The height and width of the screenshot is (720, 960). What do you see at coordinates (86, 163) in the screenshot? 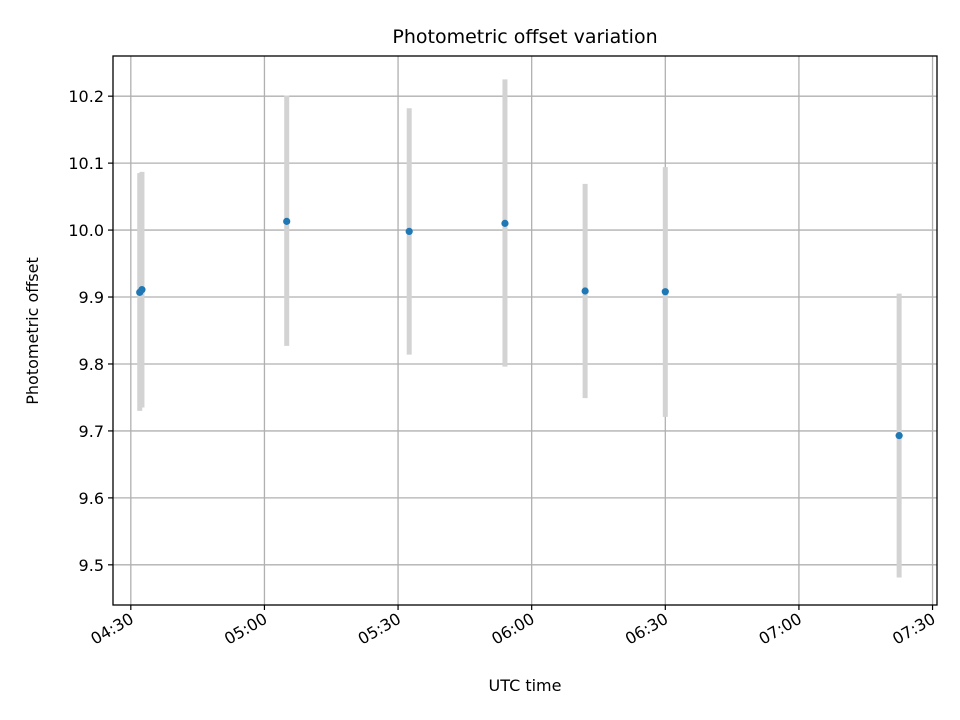
I see `y-tick-label: 10.1` at bounding box center [86, 163].